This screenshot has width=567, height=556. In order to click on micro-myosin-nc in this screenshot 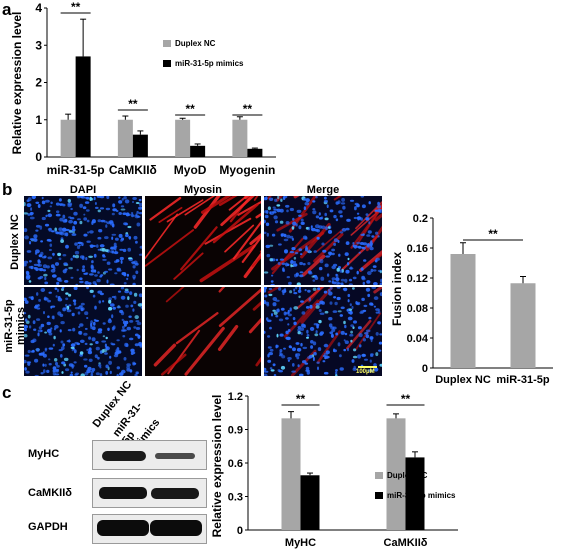, I will do `click(203, 240)`.